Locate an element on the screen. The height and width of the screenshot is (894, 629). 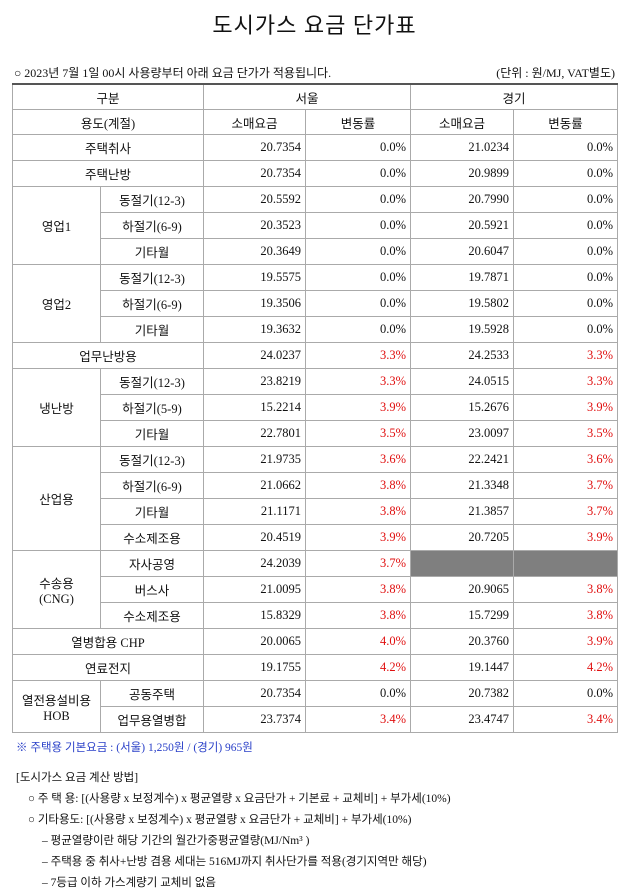
rate-cell: 4.2% is located at coordinates (358, 667).